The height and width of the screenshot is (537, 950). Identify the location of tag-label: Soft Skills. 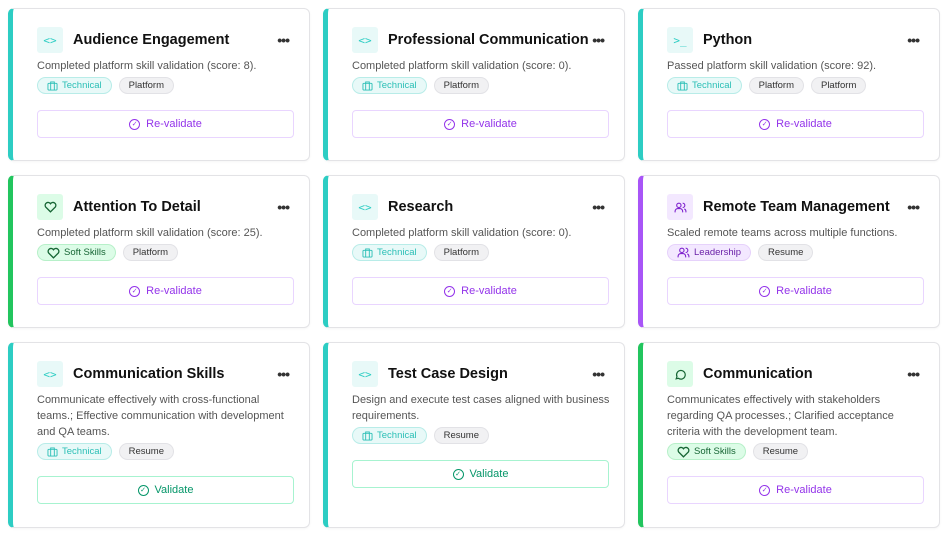
(715, 451).